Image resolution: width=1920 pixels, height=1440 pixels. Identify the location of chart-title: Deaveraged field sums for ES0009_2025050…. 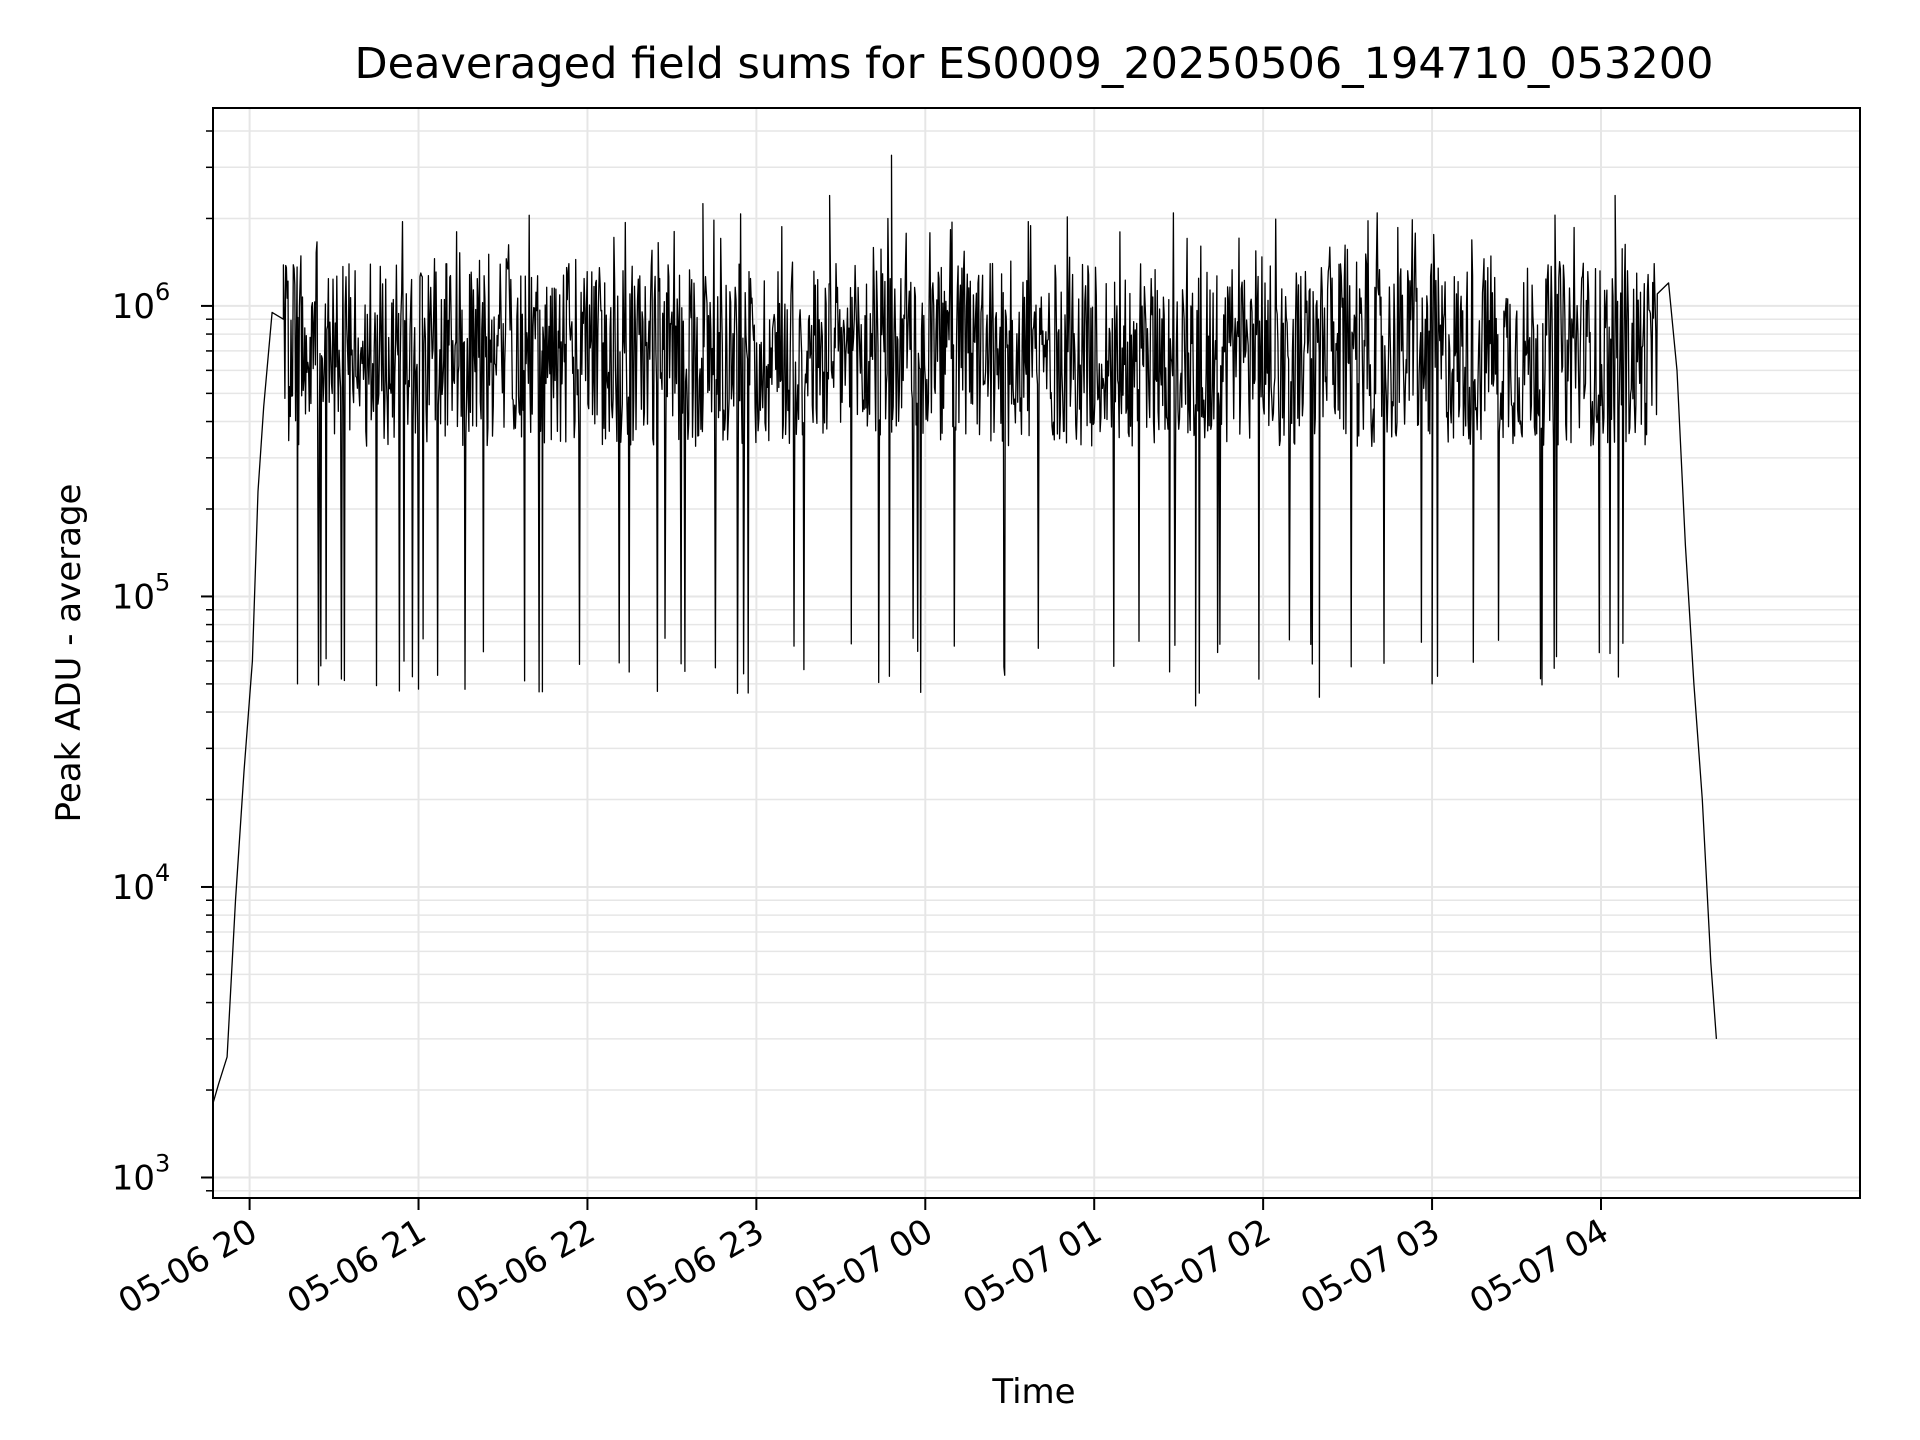
(1034, 64).